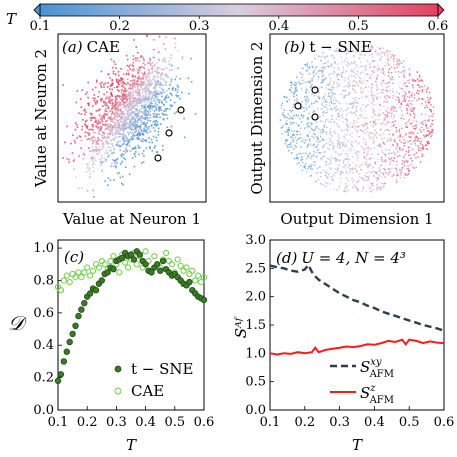 This screenshot has height=457, width=457. What do you see at coordinates (72, 274) in the screenshot?
I see `cae-marker` at bounding box center [72, 274].